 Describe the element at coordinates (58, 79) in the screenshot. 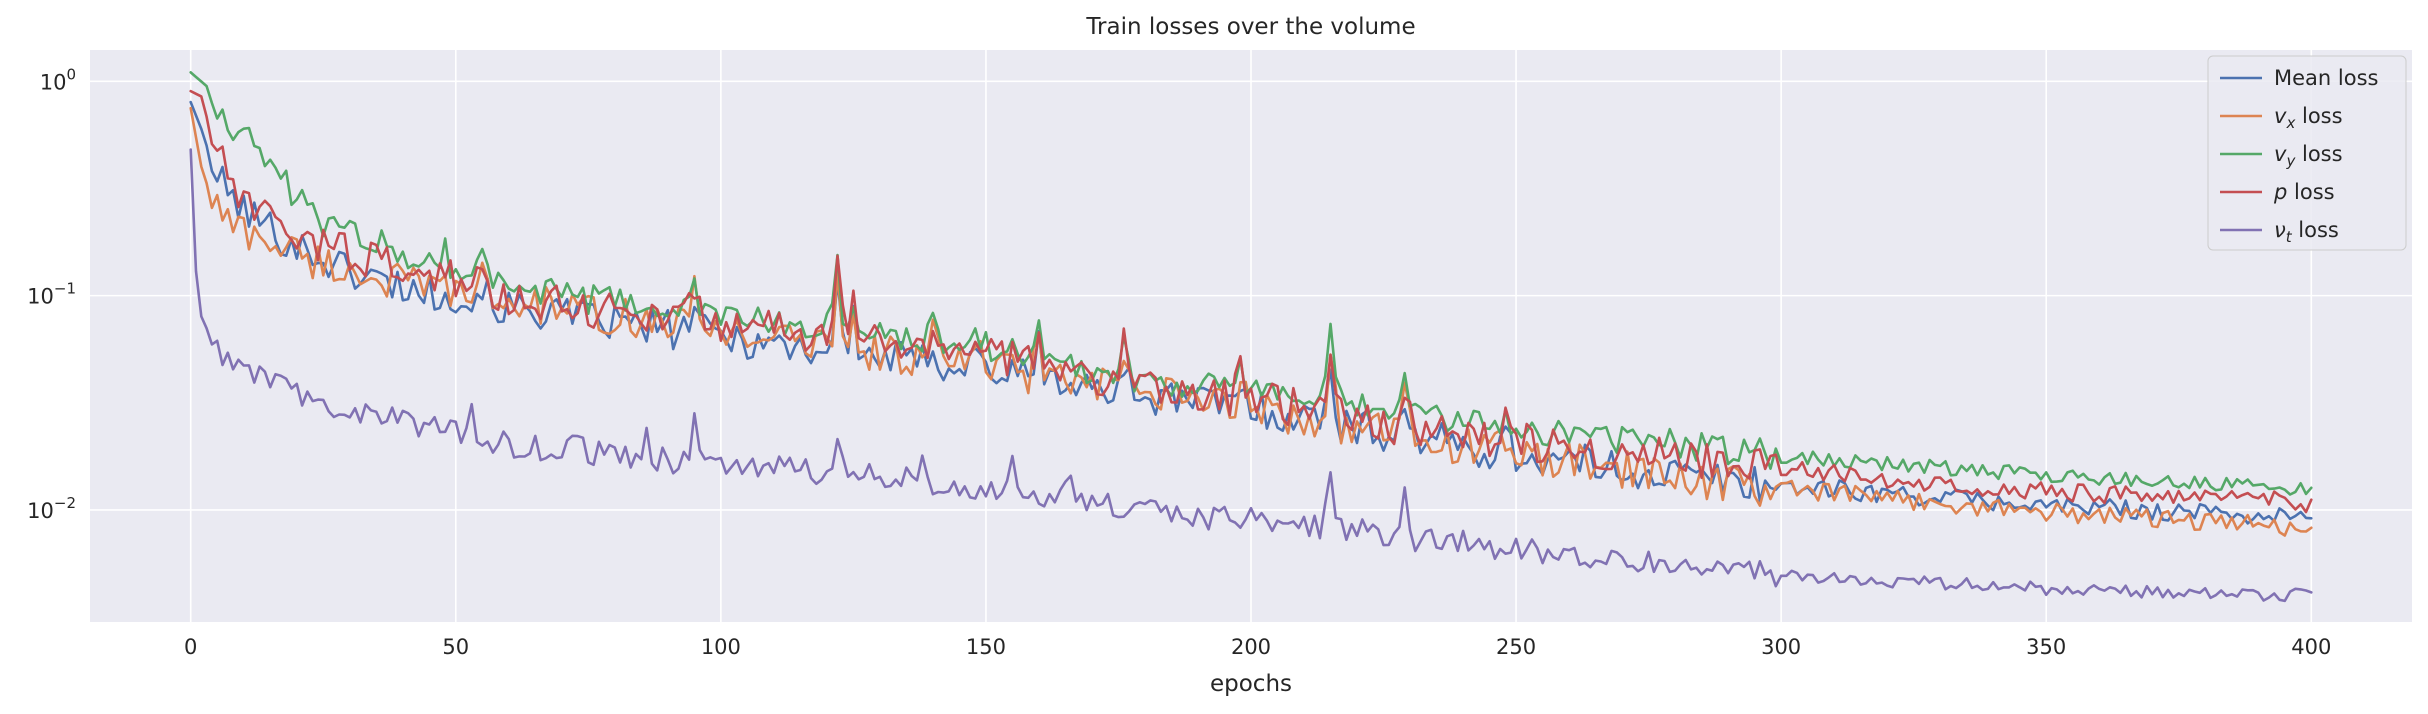

I see `y-tick-label: 10⁰` at that location.